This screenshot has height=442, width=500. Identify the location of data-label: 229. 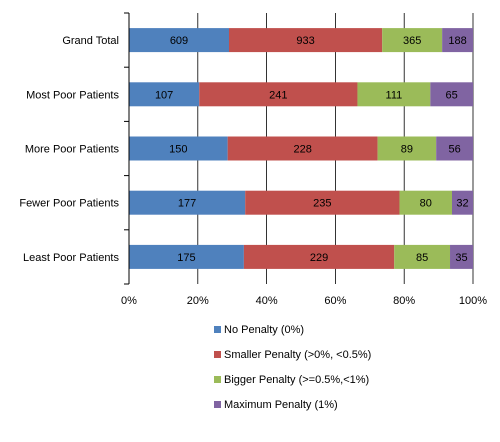
(319, 258).